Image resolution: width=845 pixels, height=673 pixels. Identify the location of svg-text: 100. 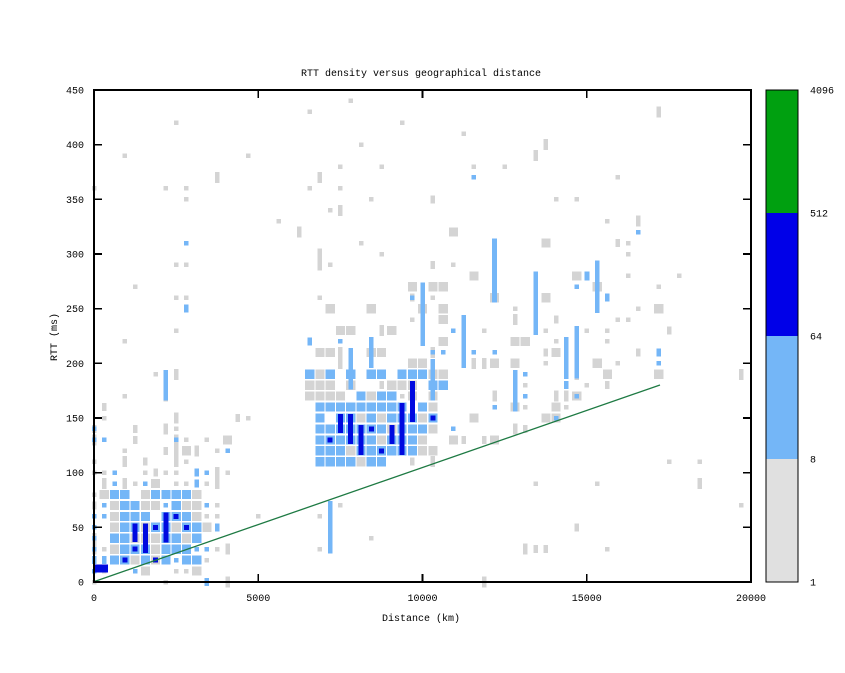
(75, 474).